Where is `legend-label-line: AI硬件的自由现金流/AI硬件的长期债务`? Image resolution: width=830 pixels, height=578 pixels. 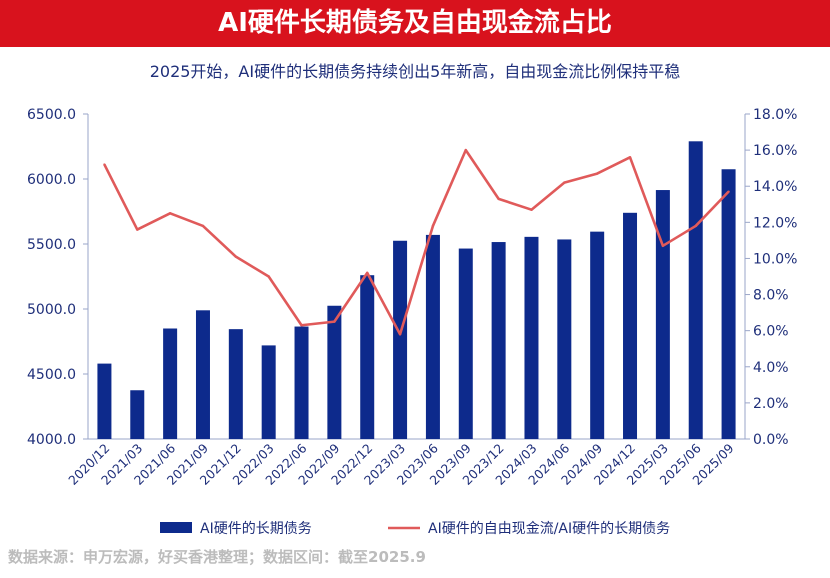
legend-label-line: AI硬件的自由现金流/AI硬件的长期债务 is located at coordinates (549, 529).